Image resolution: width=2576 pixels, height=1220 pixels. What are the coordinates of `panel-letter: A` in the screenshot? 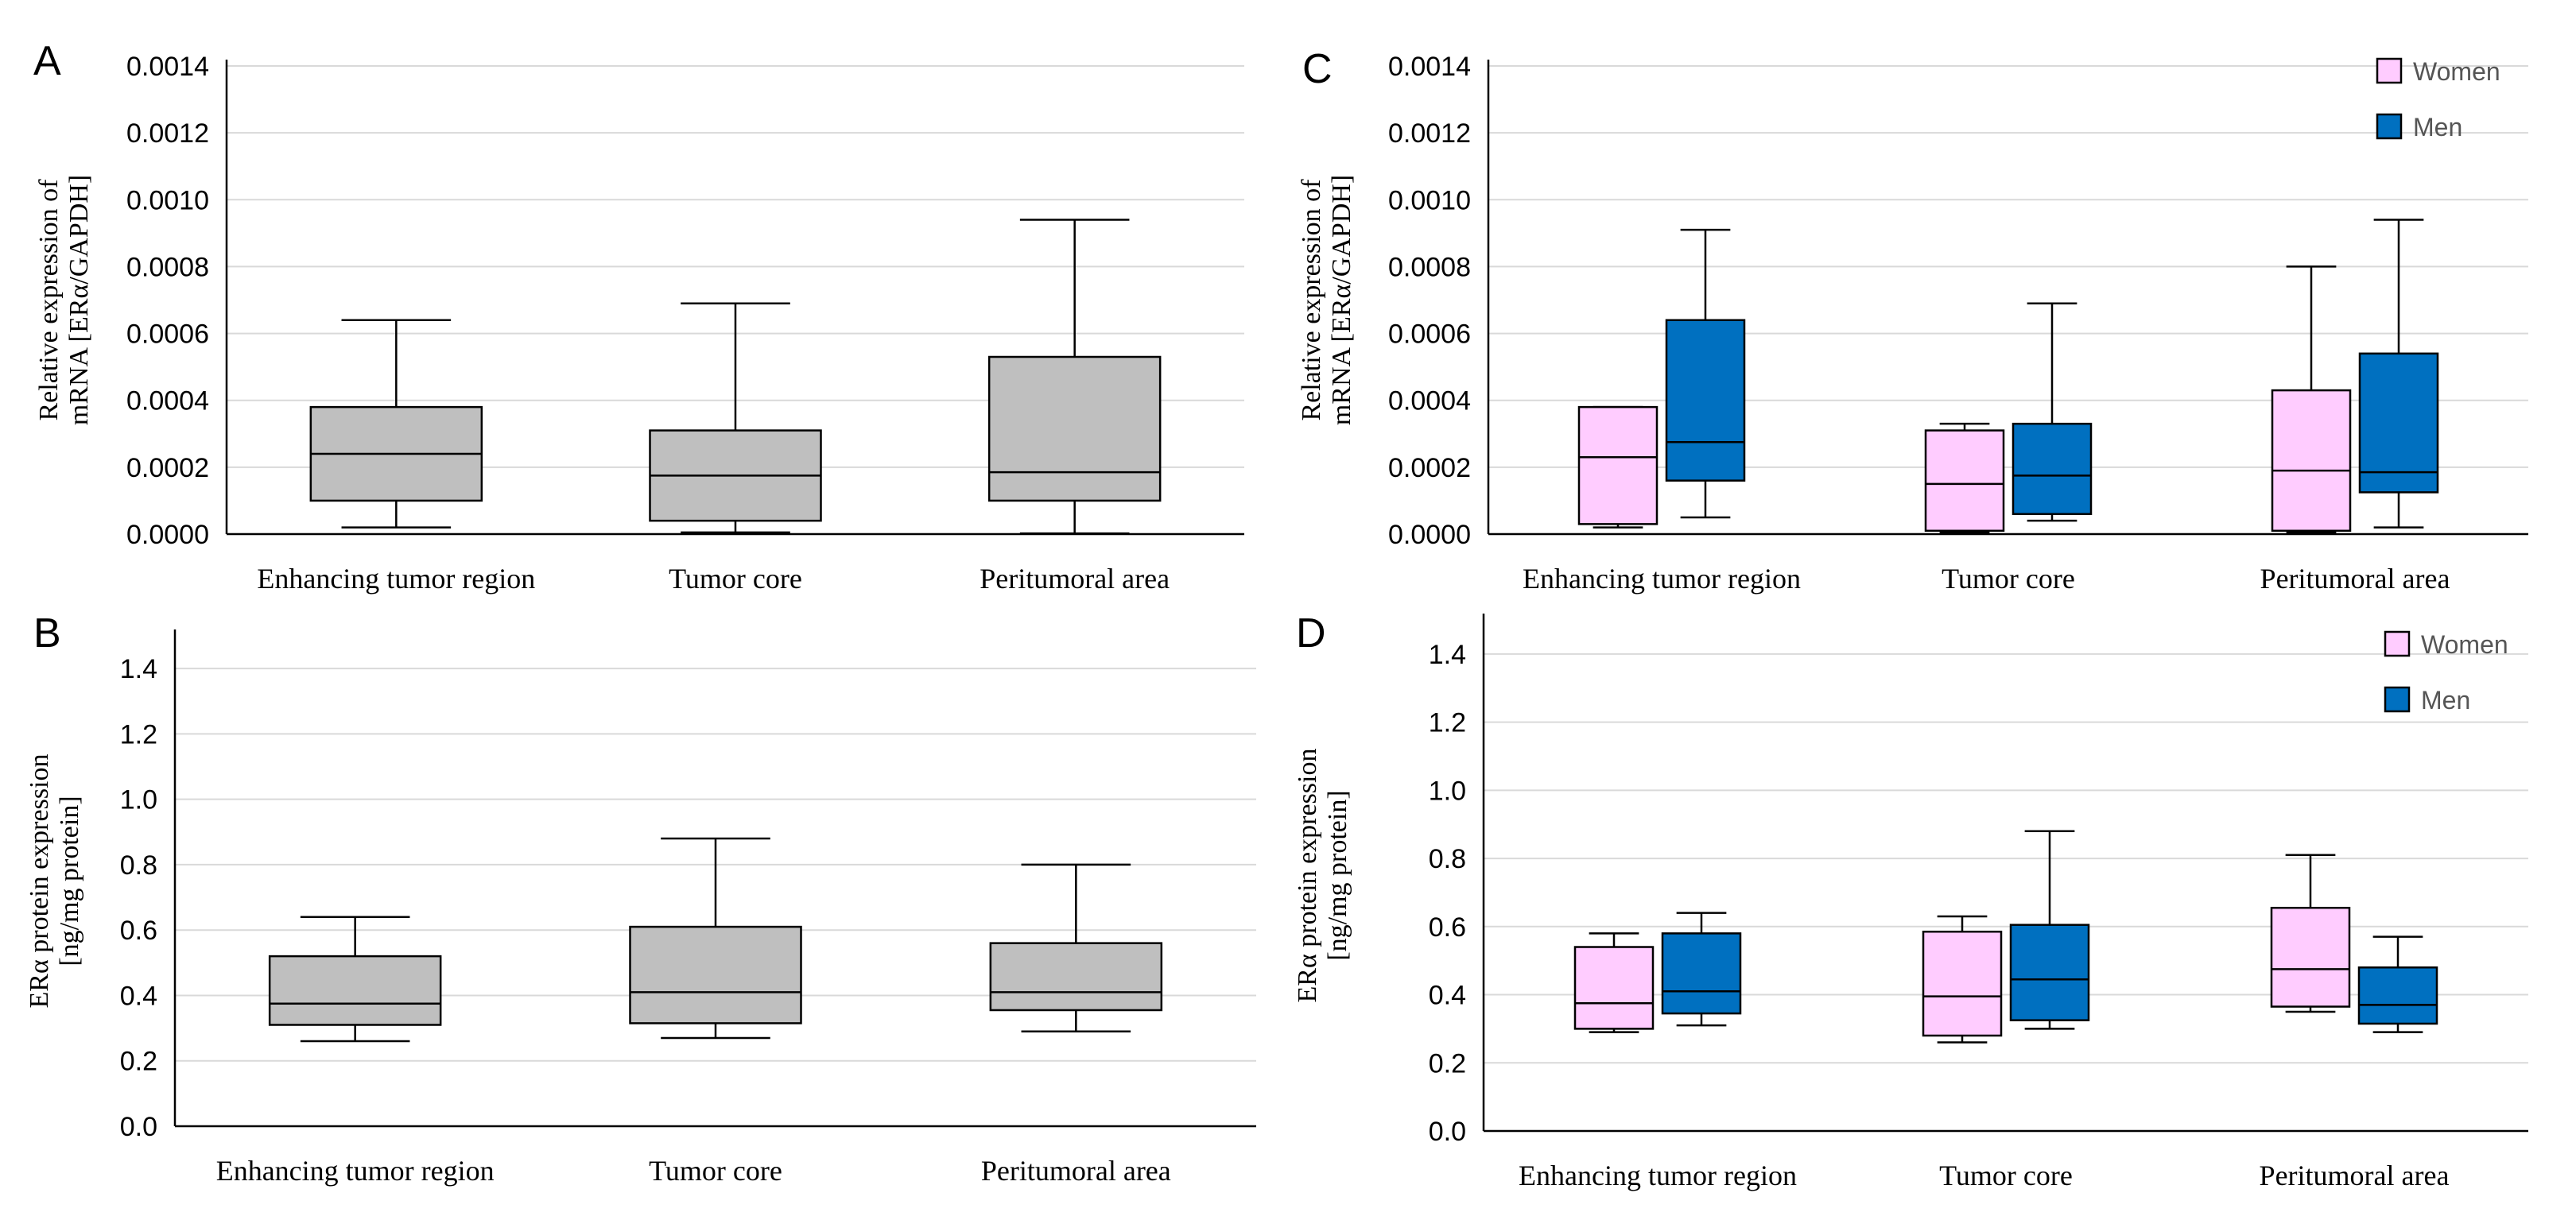 It's located at (47, 61).